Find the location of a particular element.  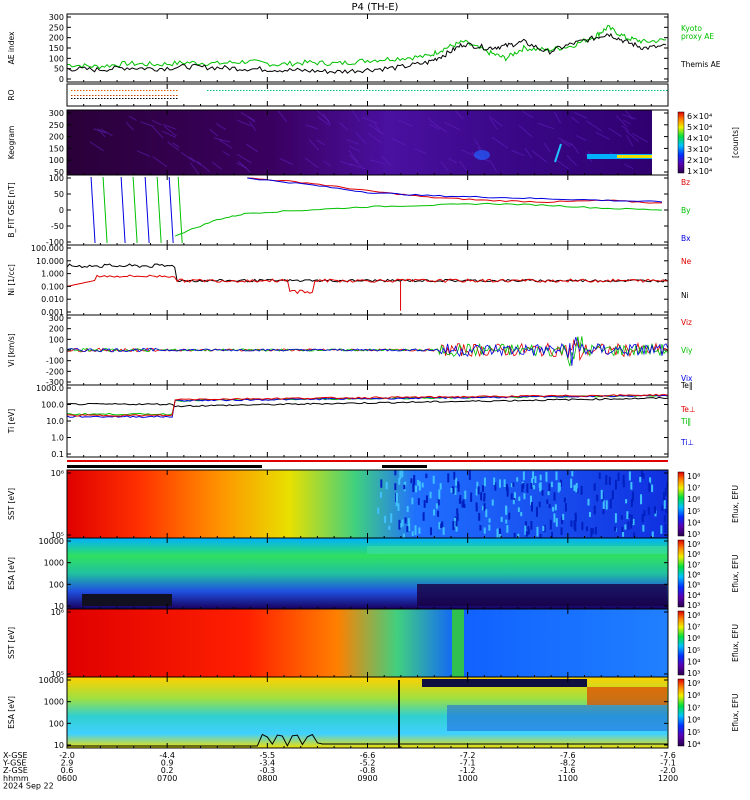

y-axis-label: SST [eV] is located at coordinates (11, 504).